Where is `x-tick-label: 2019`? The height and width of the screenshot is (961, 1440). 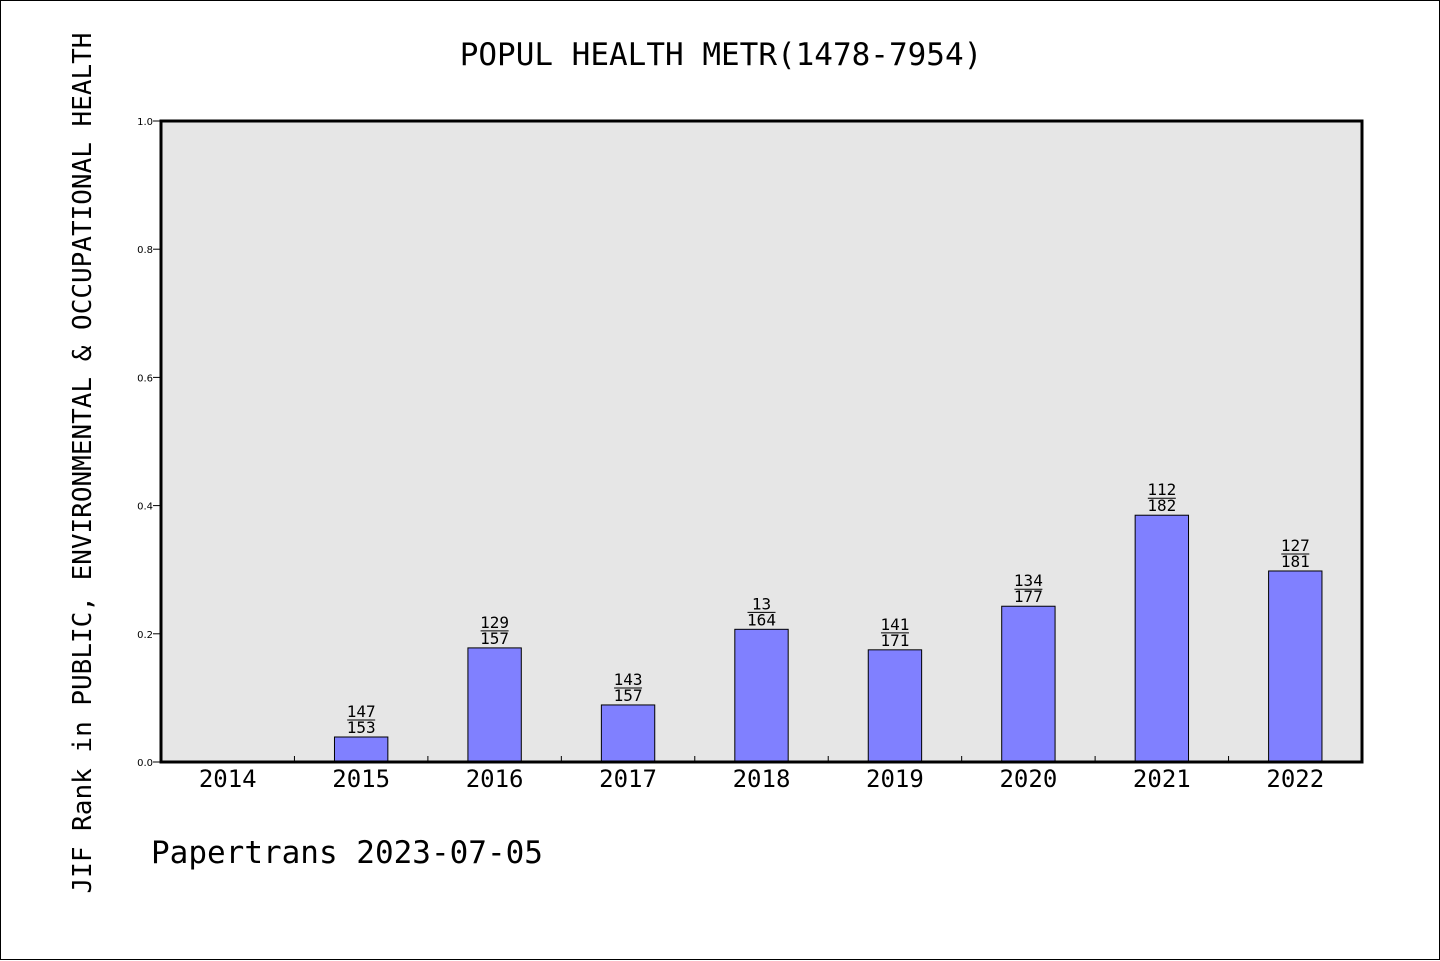
x-tick-label: 2019 is located at coordinates (895, 779).